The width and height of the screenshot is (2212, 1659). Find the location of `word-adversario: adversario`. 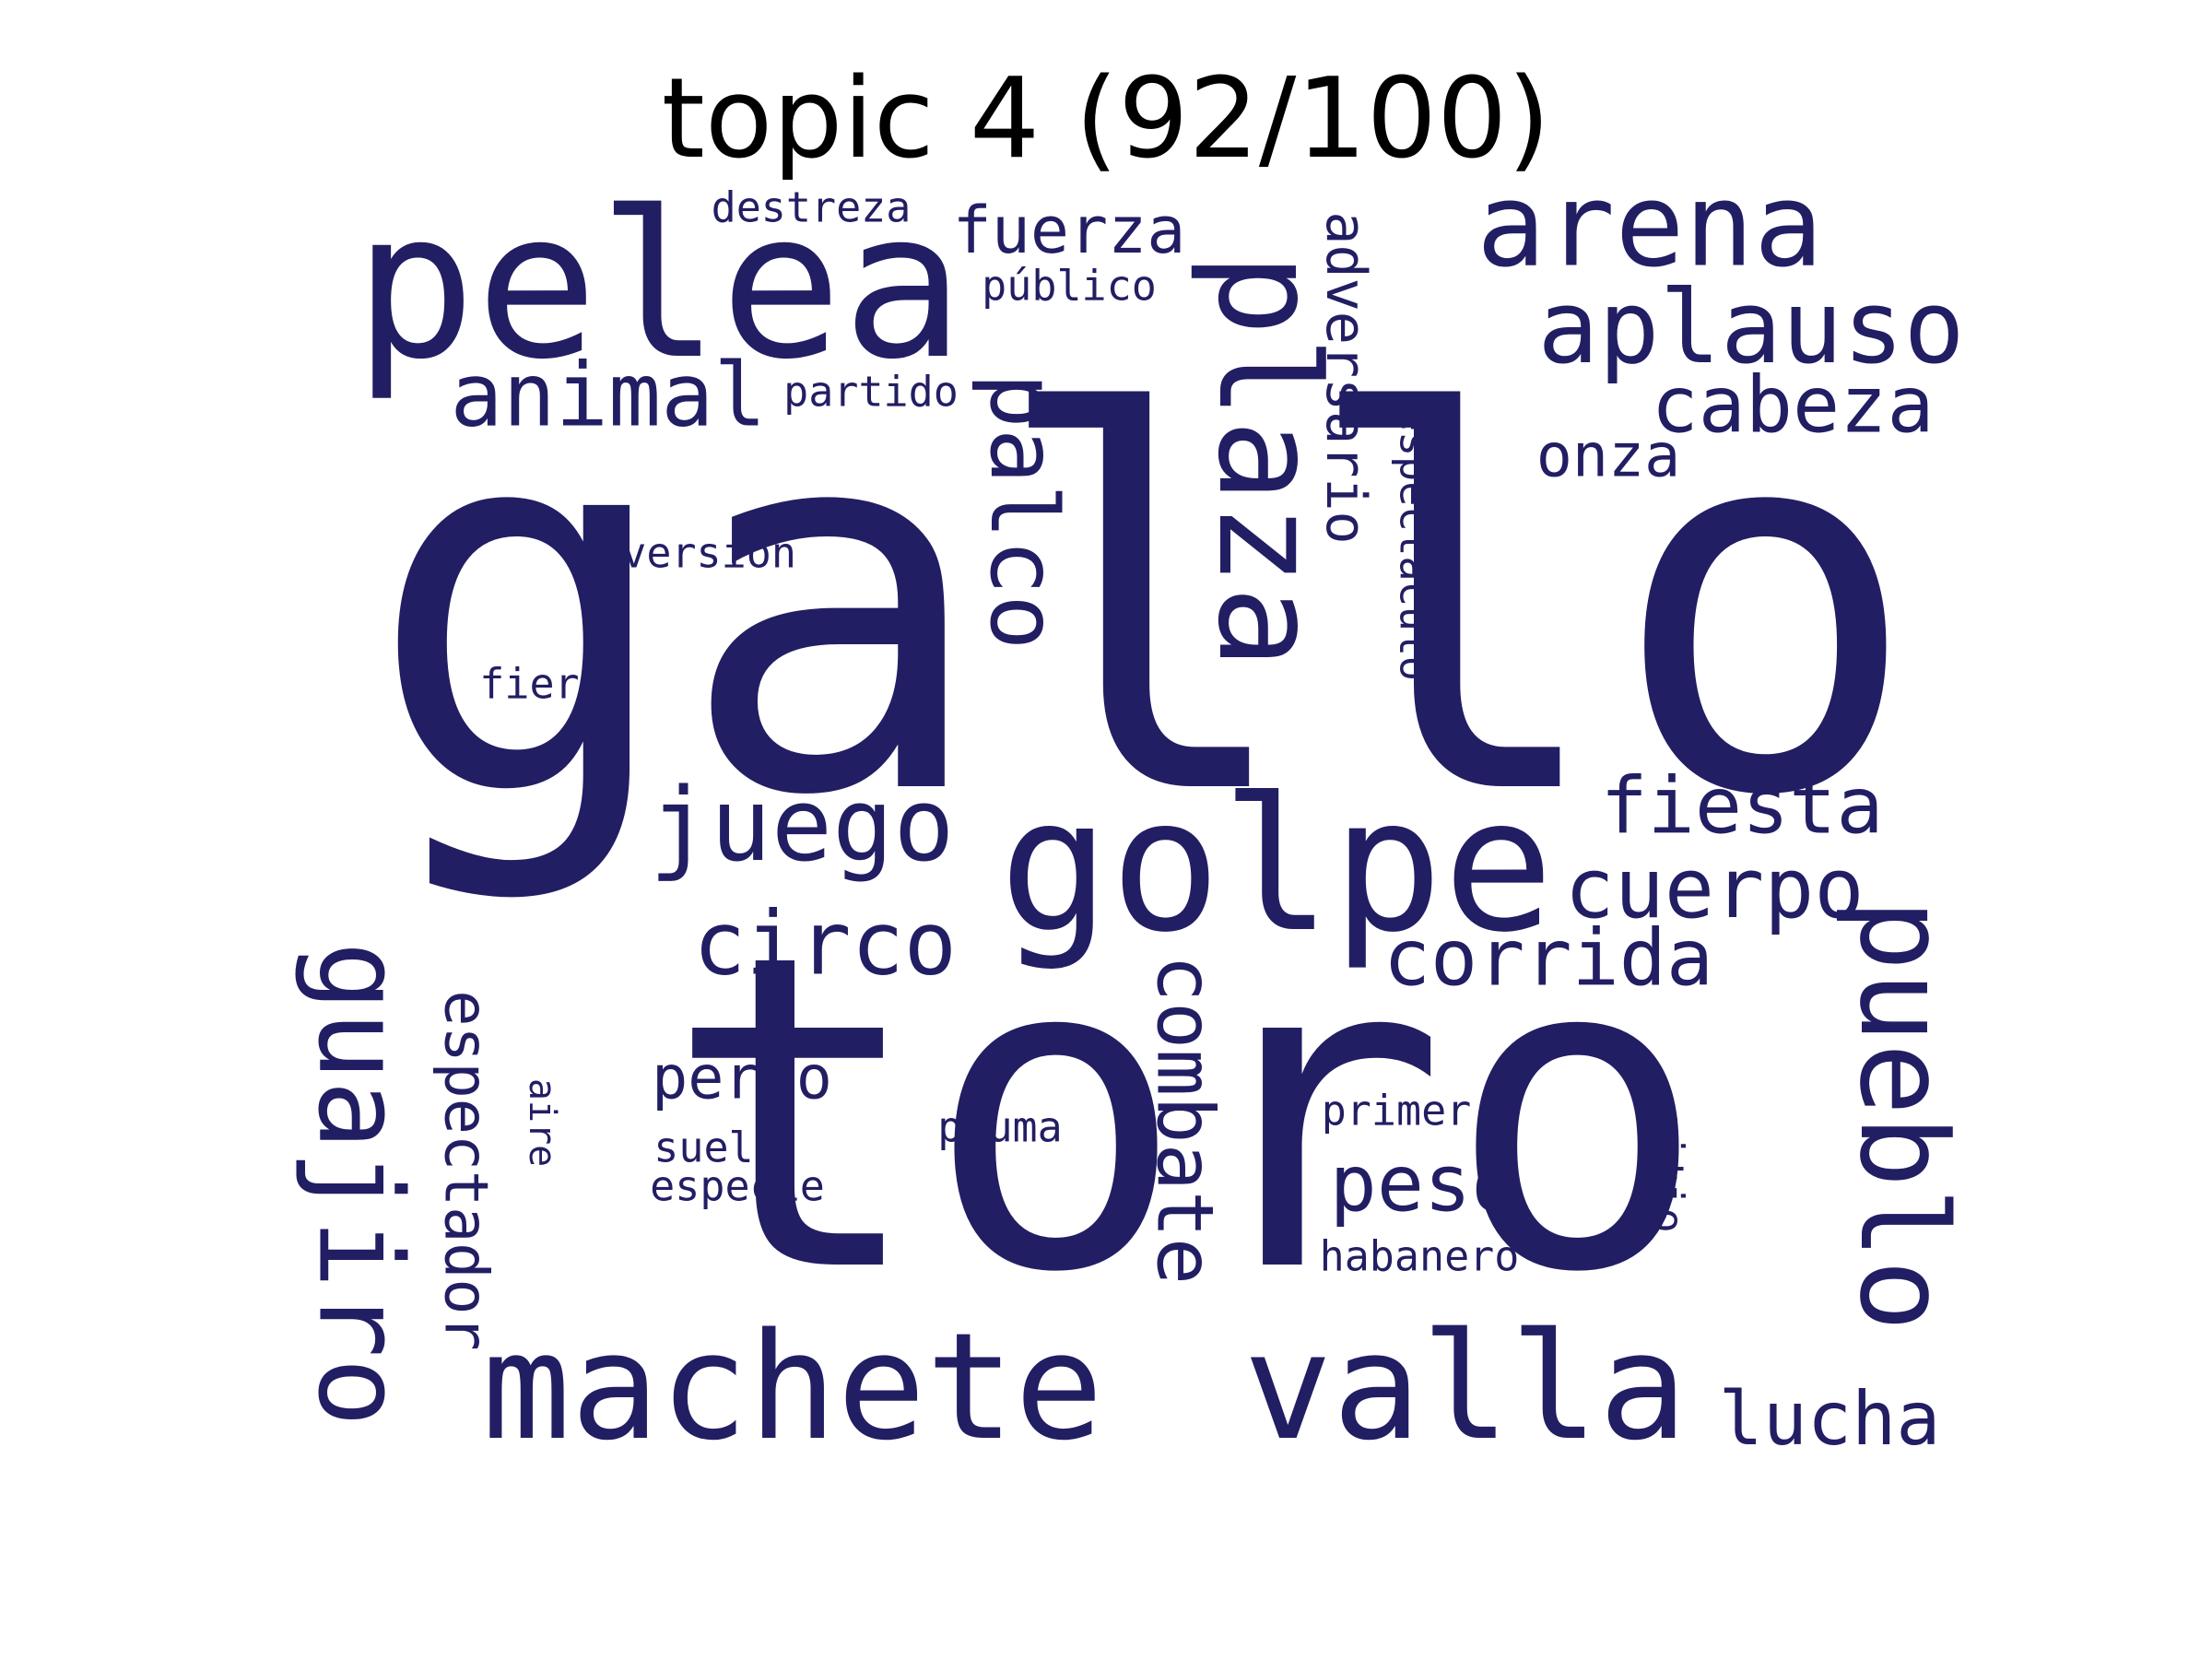

word-adversario: adversario is located at coordinates (1345, 378).